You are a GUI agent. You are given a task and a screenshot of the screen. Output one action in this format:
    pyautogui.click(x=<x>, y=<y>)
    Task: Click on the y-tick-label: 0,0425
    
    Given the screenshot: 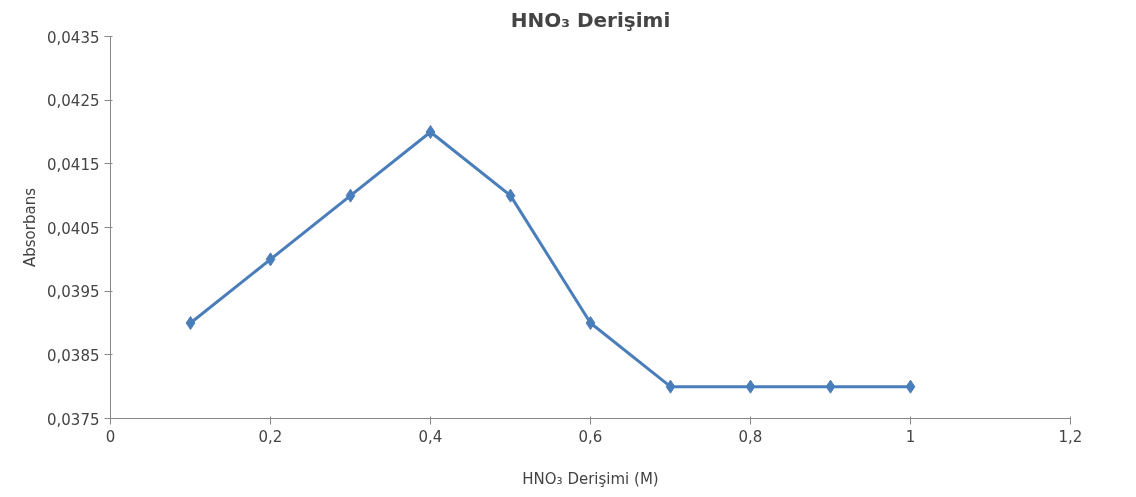 What is the action you would take?
    pyautogui.click(x=73, y=101)
    